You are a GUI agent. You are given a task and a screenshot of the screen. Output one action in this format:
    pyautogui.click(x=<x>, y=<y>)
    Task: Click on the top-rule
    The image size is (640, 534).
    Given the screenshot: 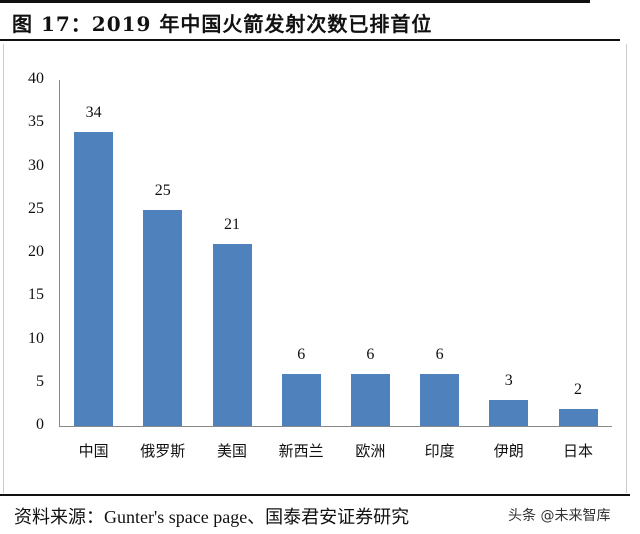 What is the action you would take?
    pyautogui.click(x=295, y=1)
    